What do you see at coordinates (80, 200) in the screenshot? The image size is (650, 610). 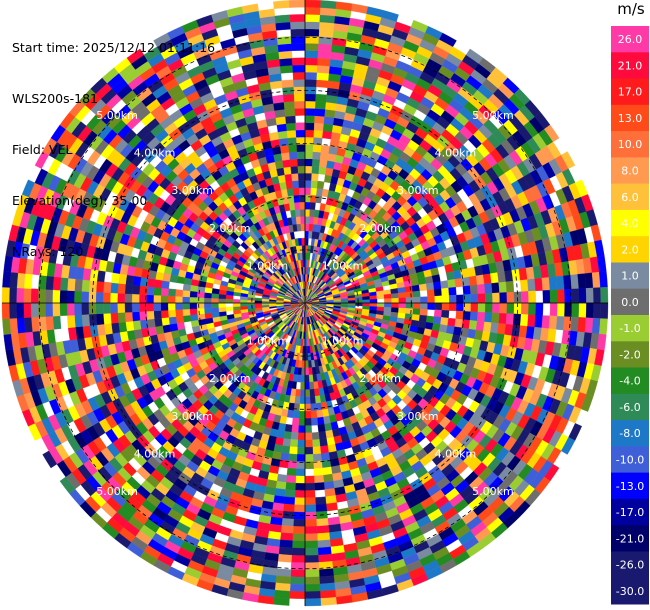 I see `elevation: Elevation(deg): 35.00` at bounding box center [80, 200].